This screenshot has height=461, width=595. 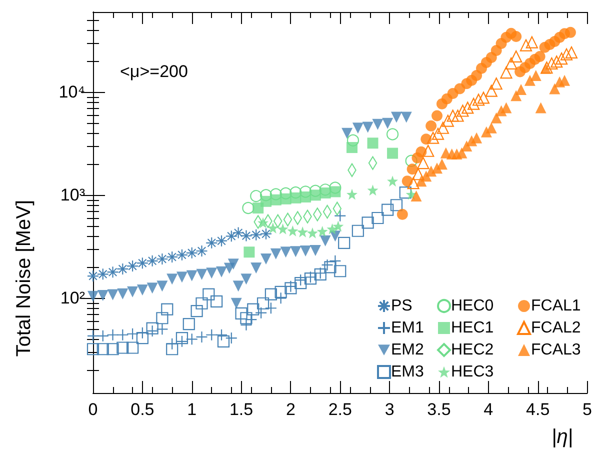 What do you see at coordinates (71, 92) in the screenshot?
I see `y-tick-label: 10⁴` at bounding box center [71, 92].